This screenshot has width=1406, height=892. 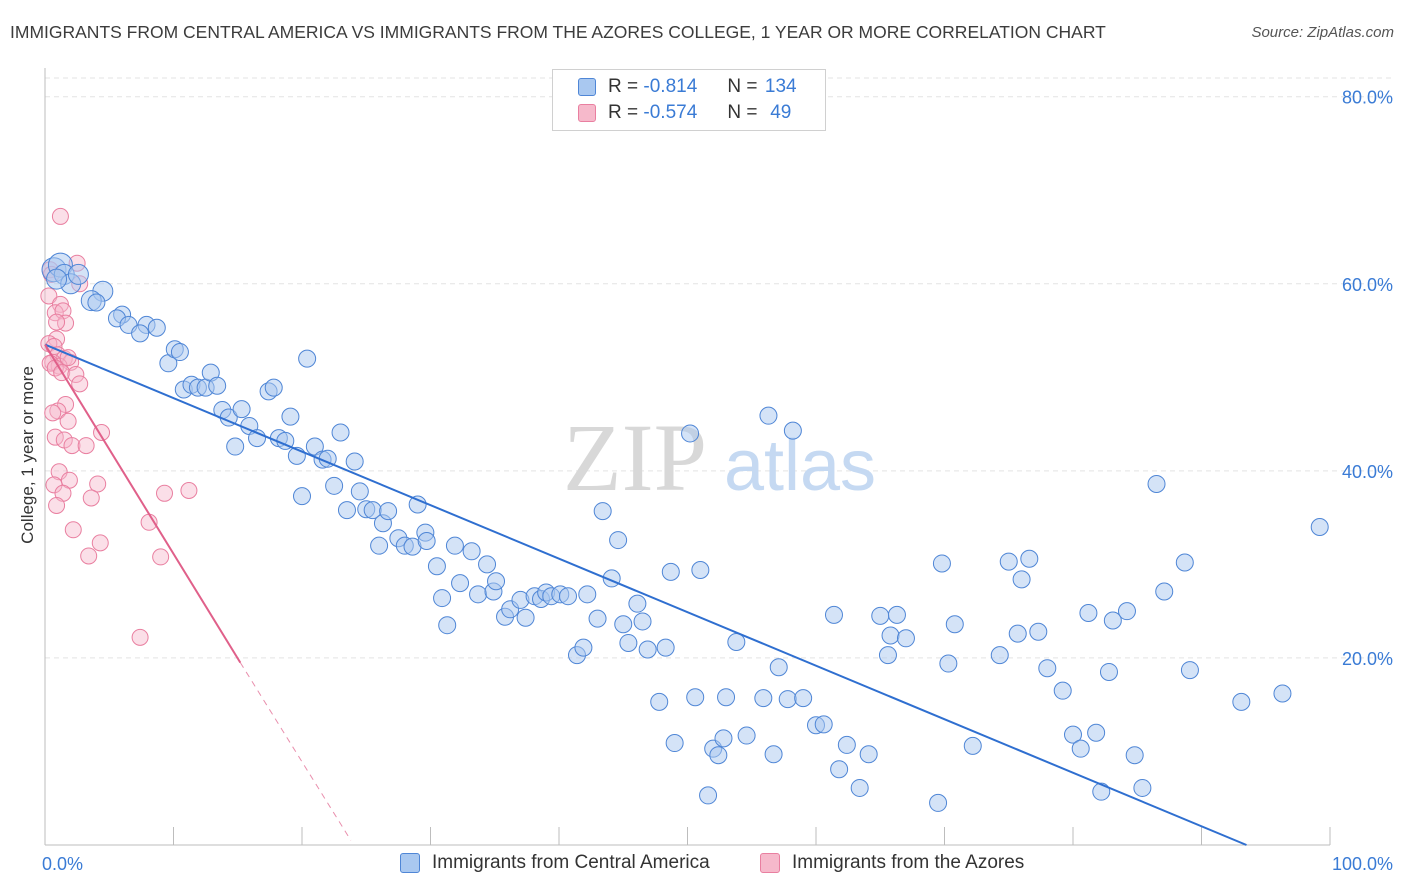 I want to click on legend-n-value: 49, so click(x=781, y=112).